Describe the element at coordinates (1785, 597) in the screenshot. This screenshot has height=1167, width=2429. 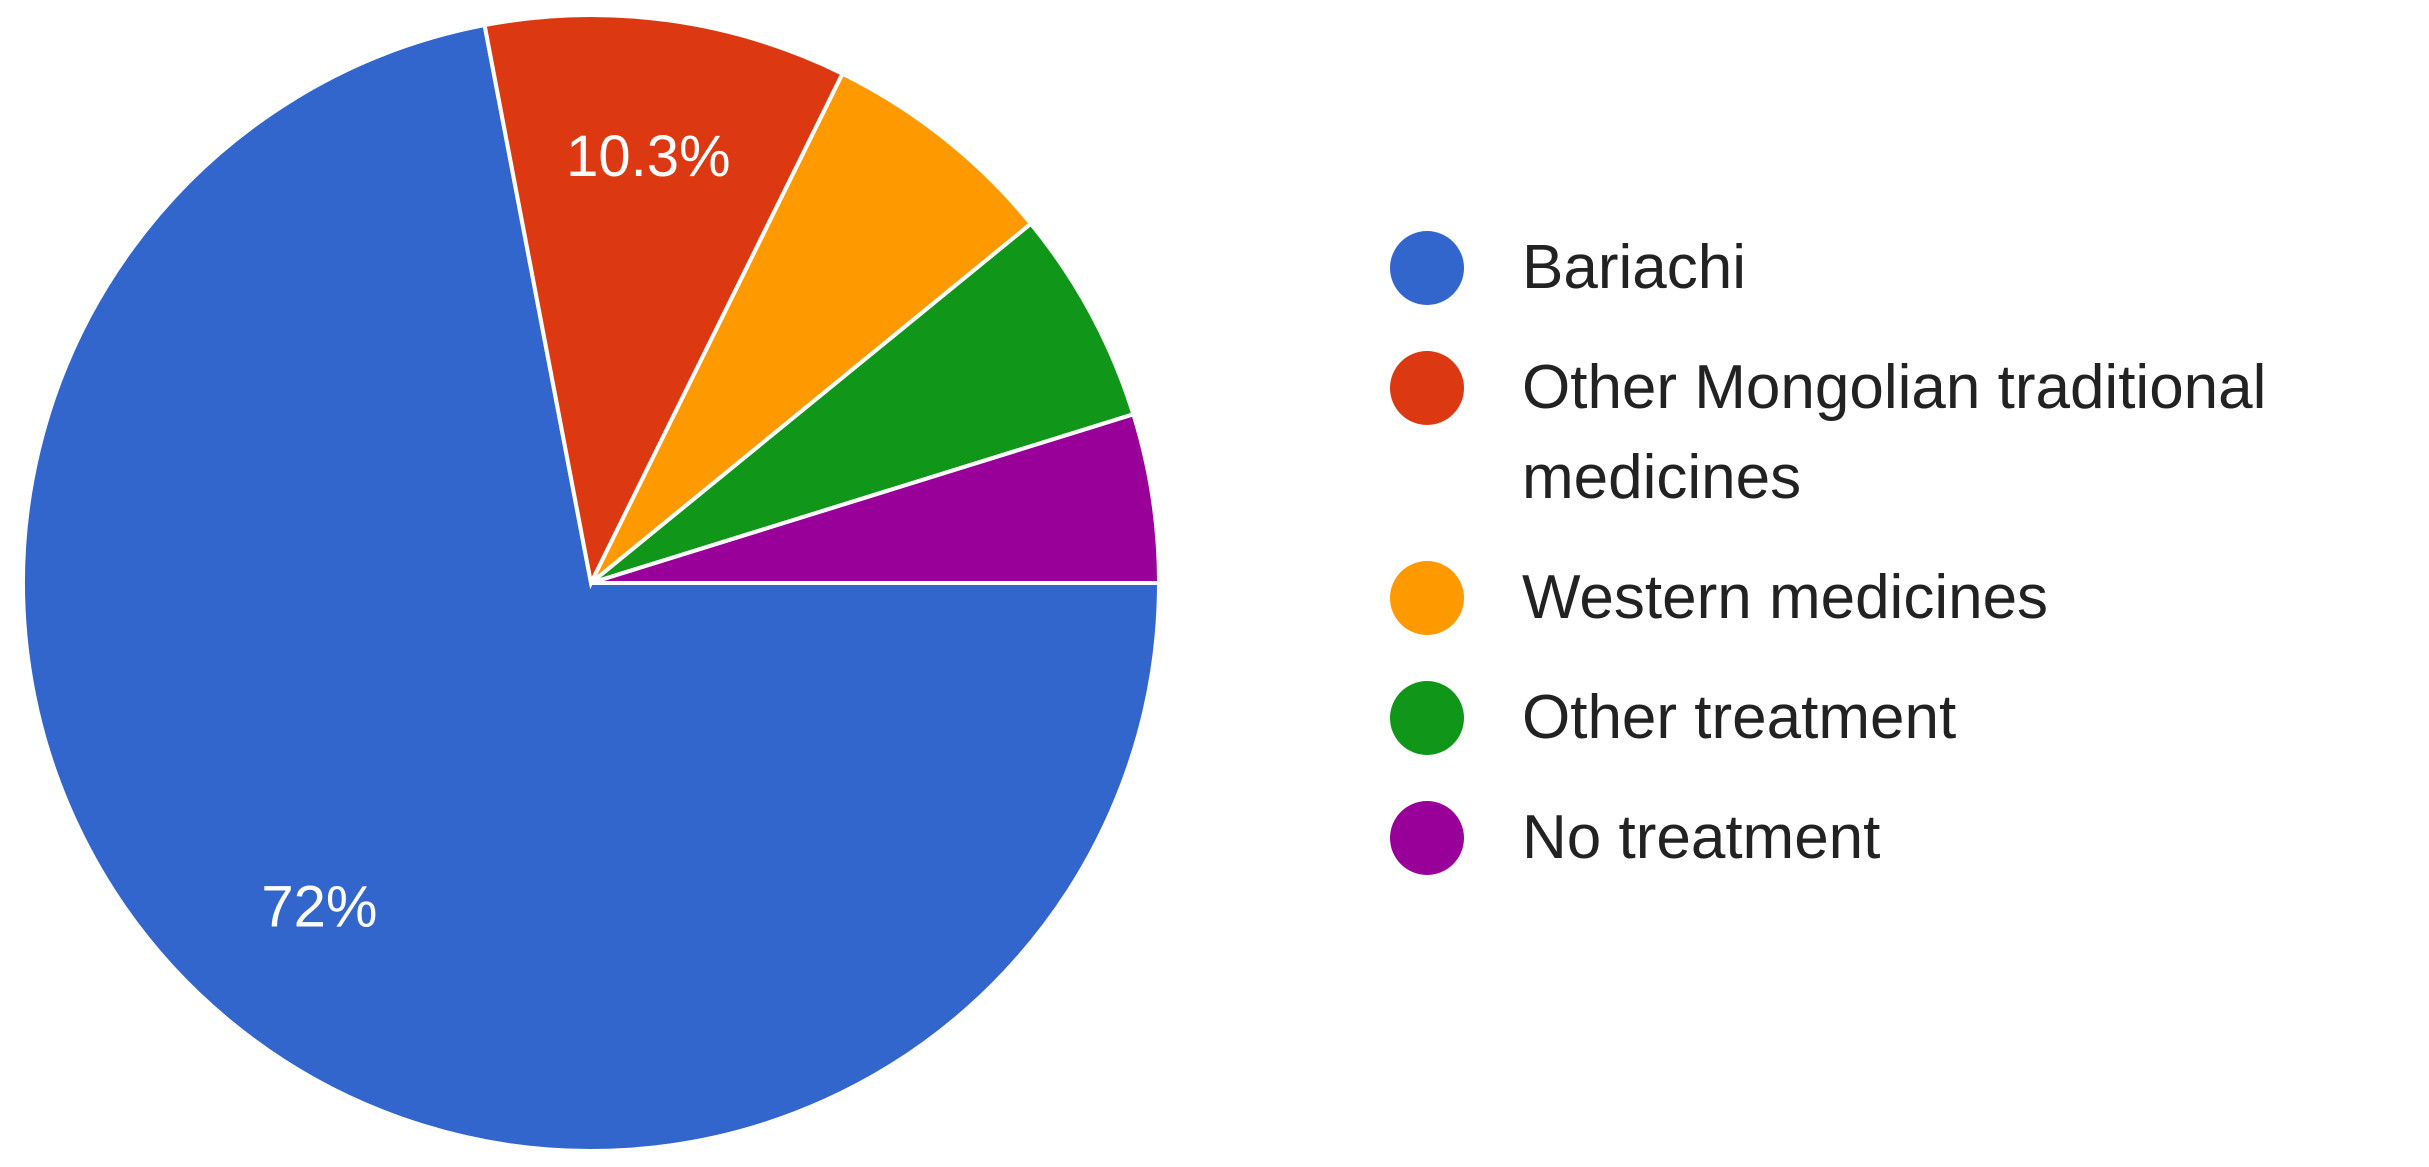
I see `legend-label: Western medicines` at that location.